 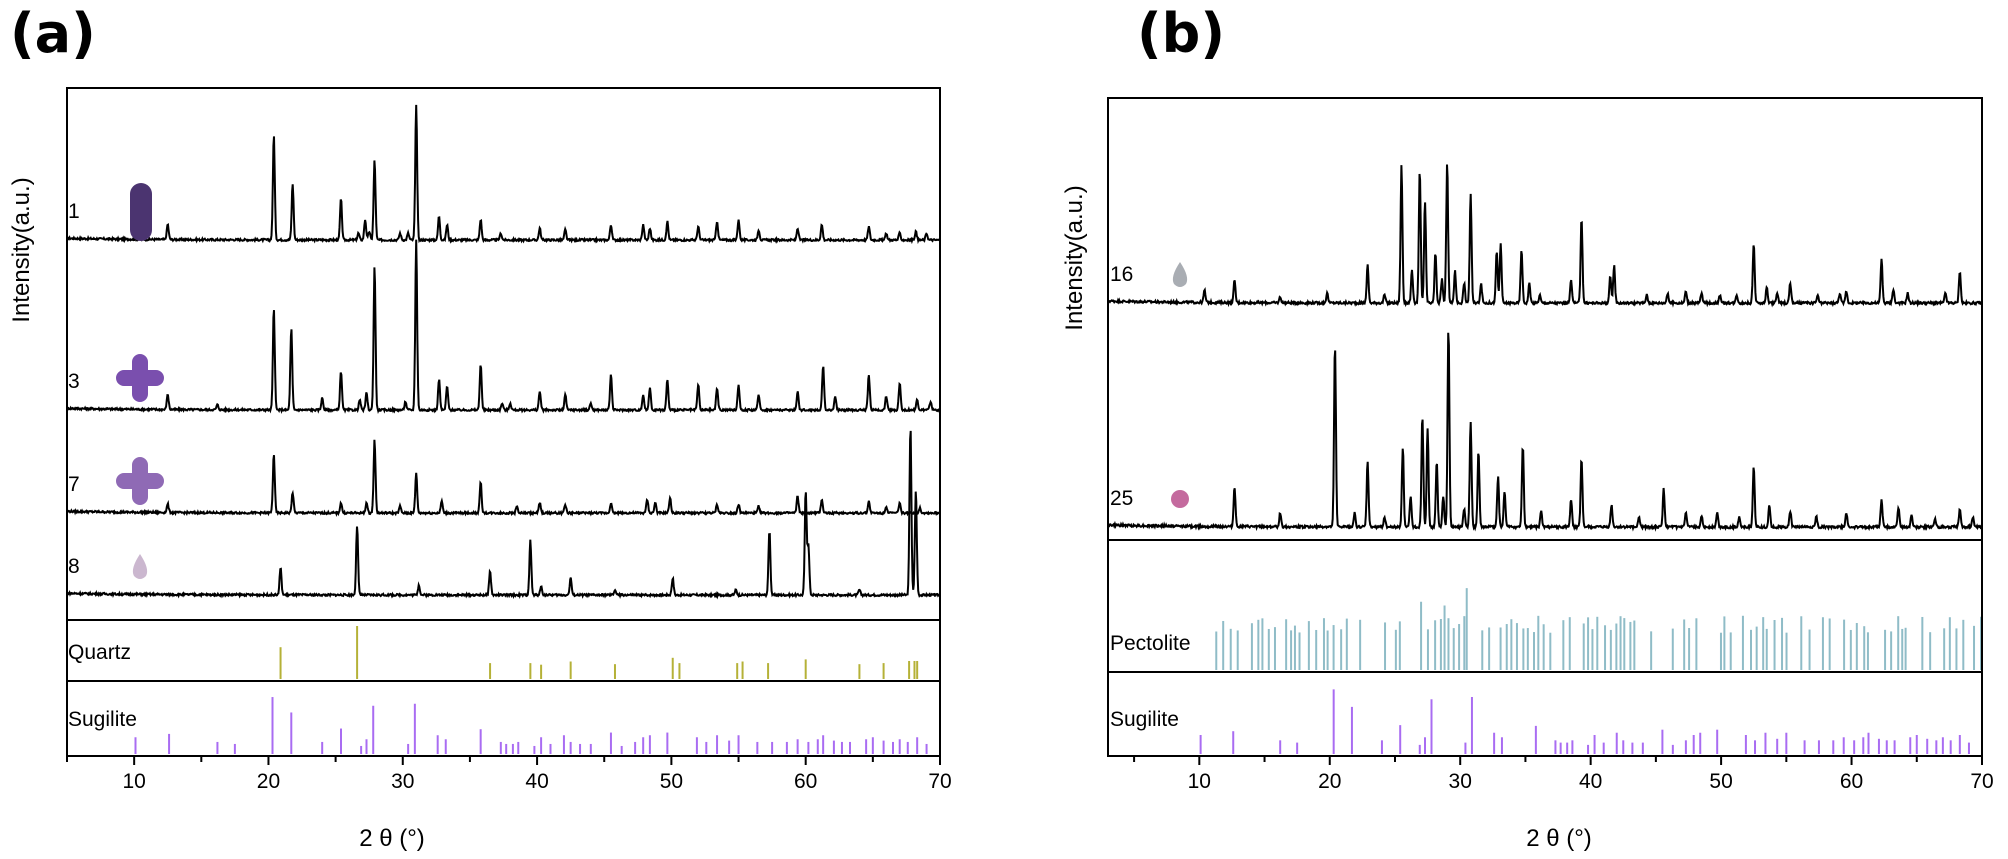 I want to click on panel-b-label: (b), so click(x=1181, y=33).